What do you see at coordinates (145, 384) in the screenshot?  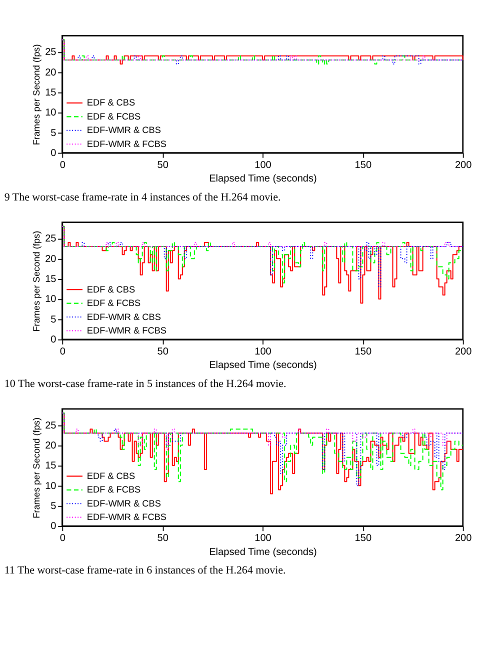 I see `text: 10 The worst-case frame-rate in 5 instances of the H.264 movie.` at bounding box center [145, 384].